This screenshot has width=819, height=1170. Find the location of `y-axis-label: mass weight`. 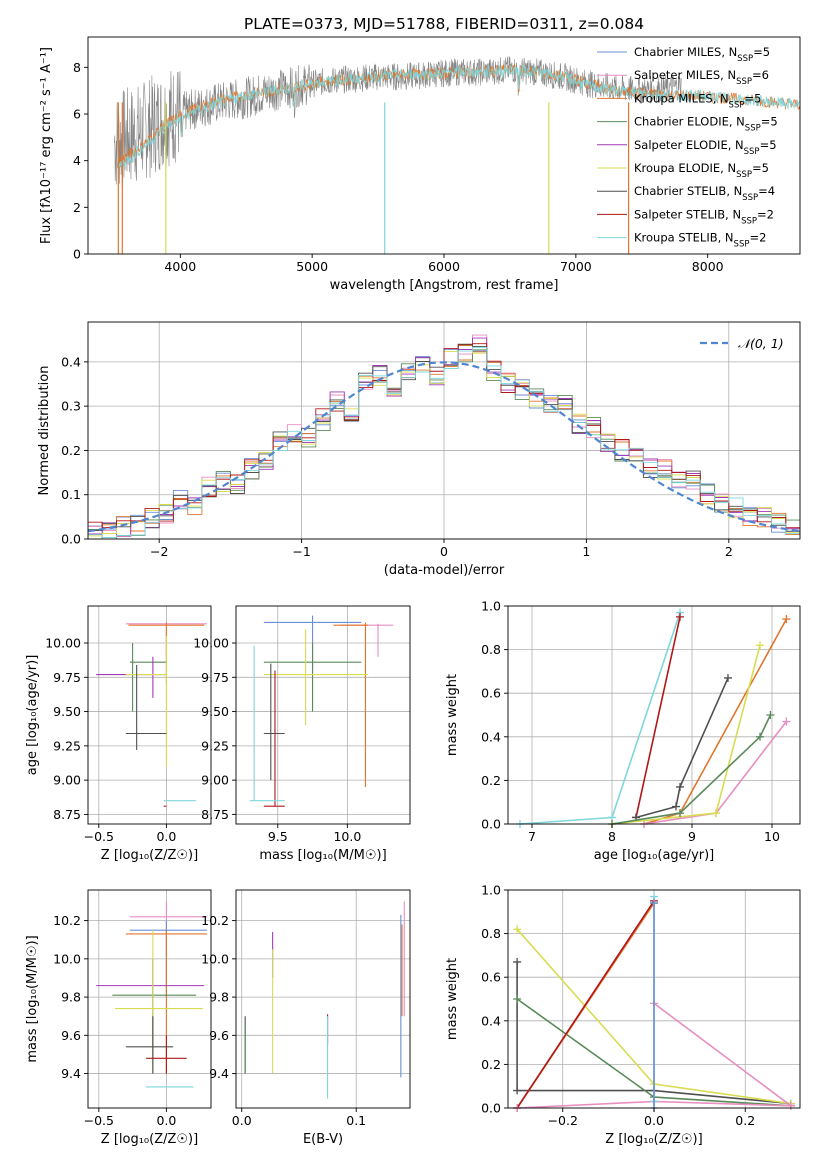

y-axis-label: mass weight is located at coordinates (452, 715).